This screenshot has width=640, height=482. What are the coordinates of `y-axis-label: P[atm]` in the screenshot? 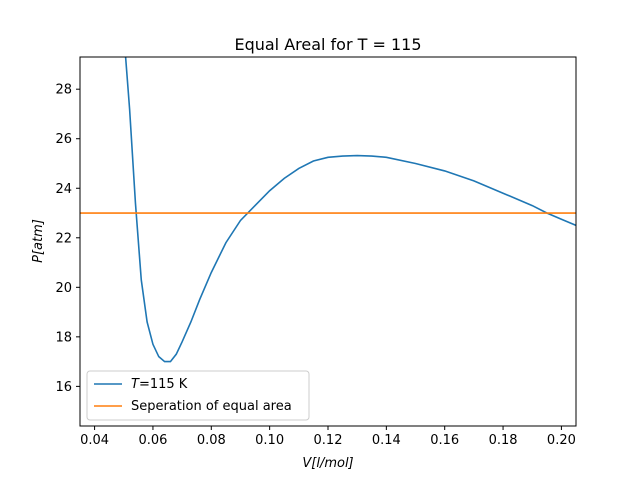 It's located at (38, 241).